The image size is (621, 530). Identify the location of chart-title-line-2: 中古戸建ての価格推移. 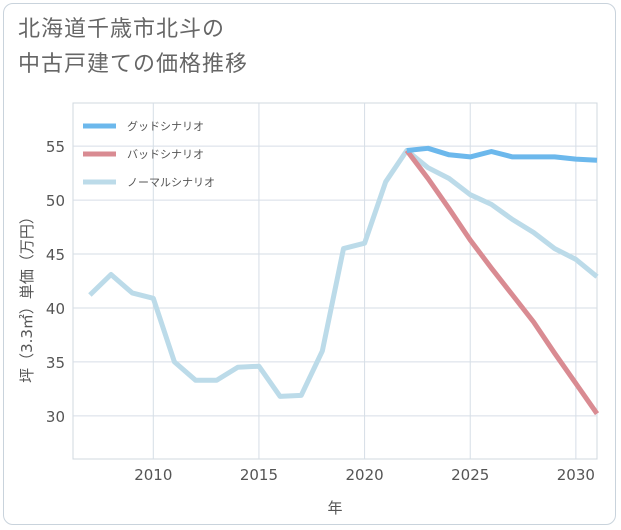
(133, 64).